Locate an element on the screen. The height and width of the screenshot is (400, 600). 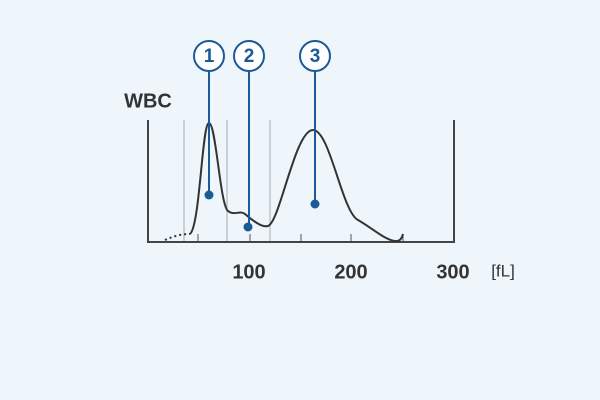
x-label: 100 is located at coordinates (248, 272).